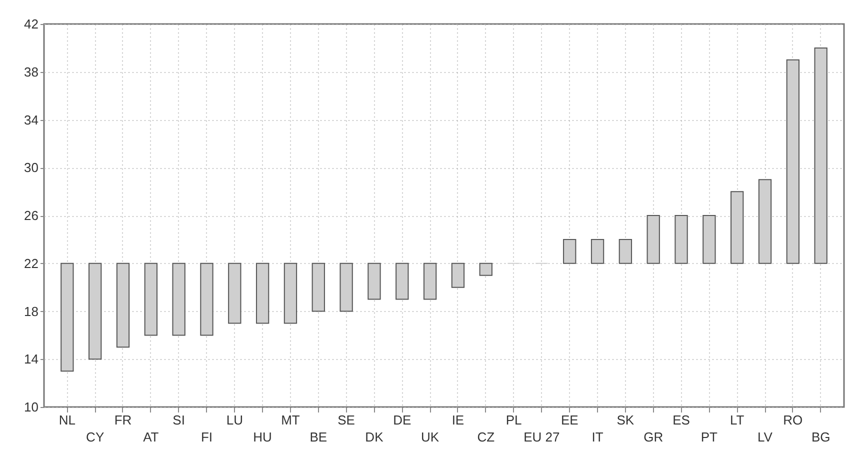 This screenshot has height=454, width=854. I want to click on y-tick-label: 34, so click(31, 120).